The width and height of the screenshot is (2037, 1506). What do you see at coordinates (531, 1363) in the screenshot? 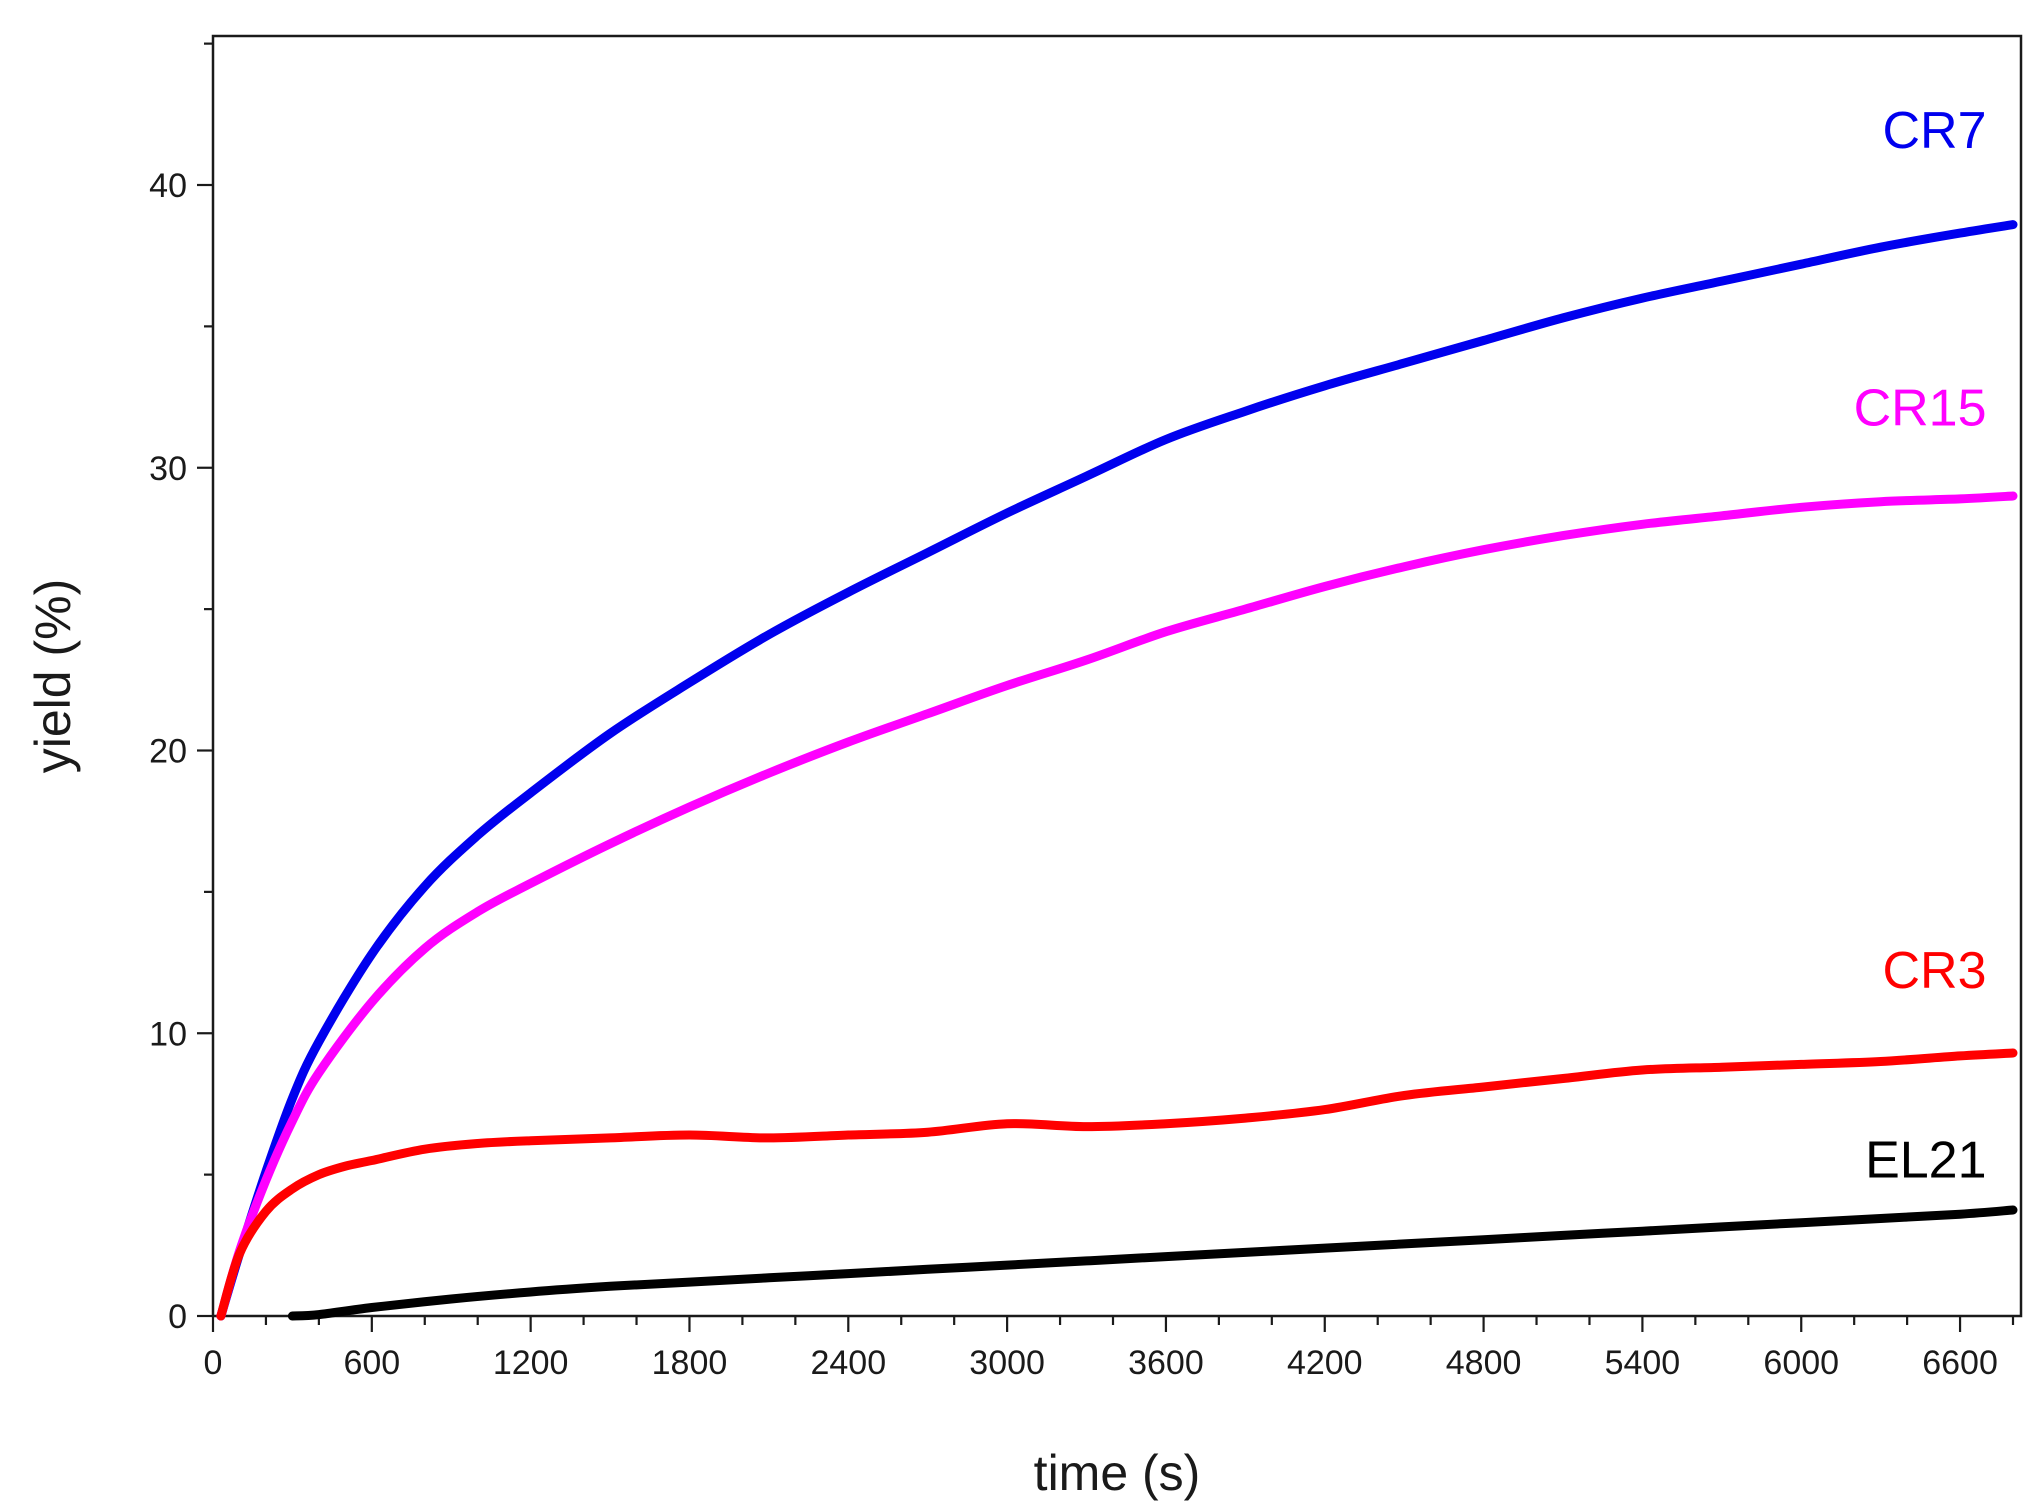
I see `x-tick-label: 1200` at bounding box center [531, 1363].